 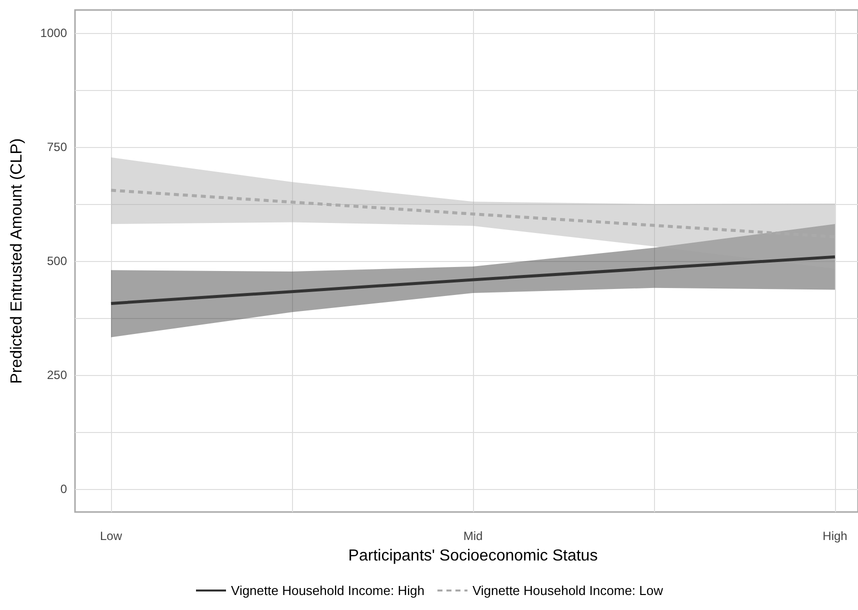 What do you see at coordinates (835, 536) in the screenshot?
I see `x-tick-label: High` at bounding box center [835, 536].